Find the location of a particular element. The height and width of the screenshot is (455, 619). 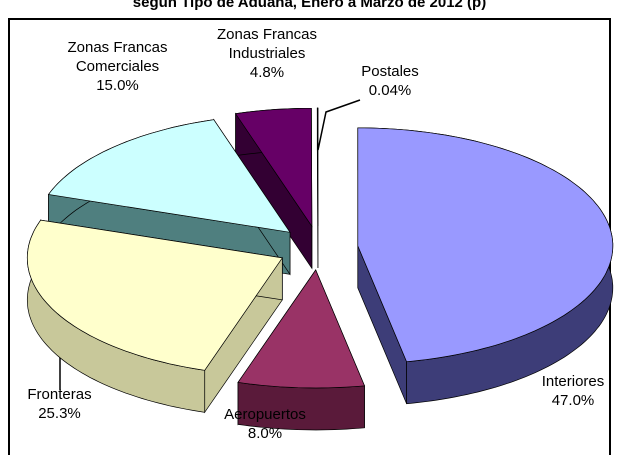

value-label: 8.0% is located at coordinates (265, 433).